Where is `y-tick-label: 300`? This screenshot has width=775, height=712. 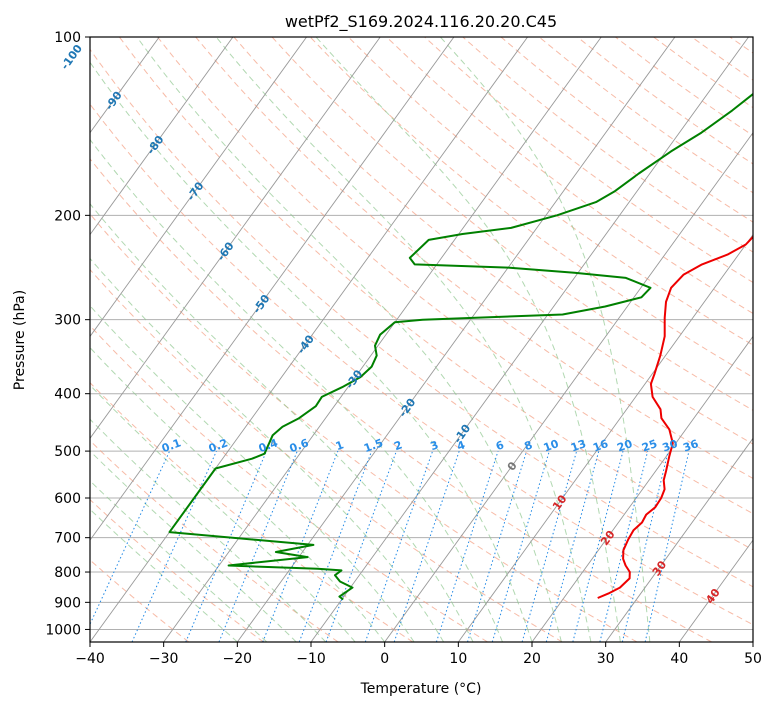 y-tick-label: 300 is located at coordinates (67, 321).